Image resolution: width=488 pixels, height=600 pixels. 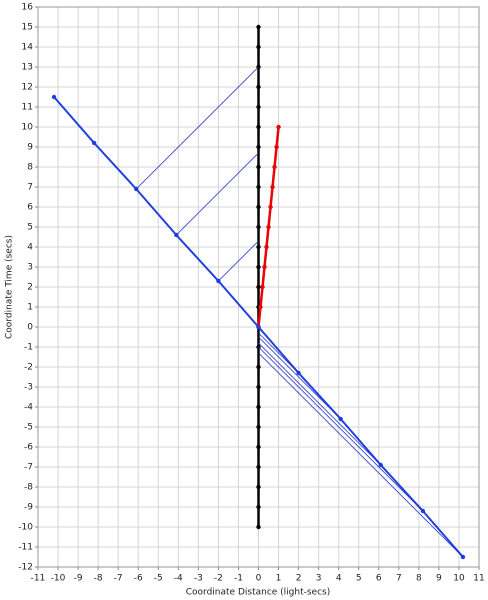 I want to click on y-tick-label: -3, so click(x=28, y=388).